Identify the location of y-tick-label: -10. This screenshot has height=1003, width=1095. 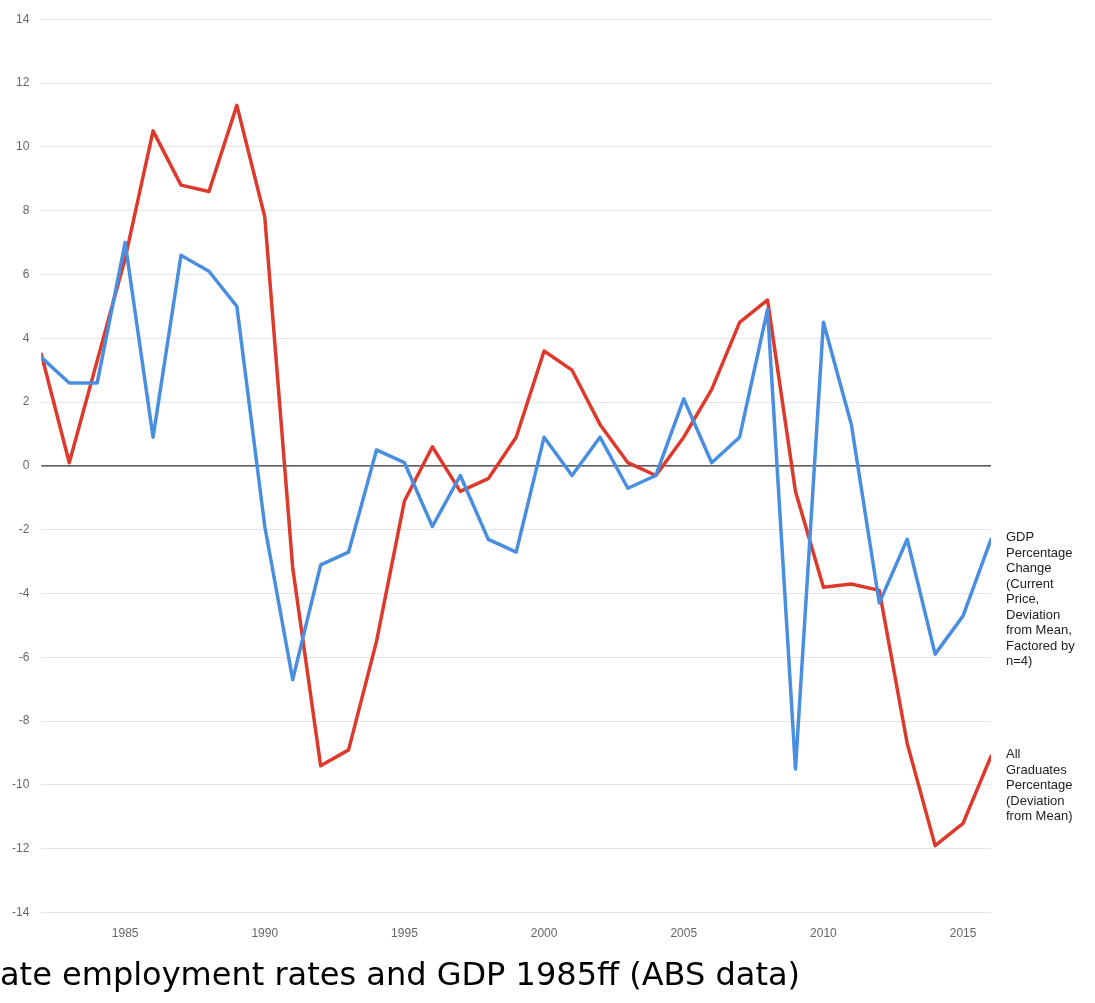
(21, 784).